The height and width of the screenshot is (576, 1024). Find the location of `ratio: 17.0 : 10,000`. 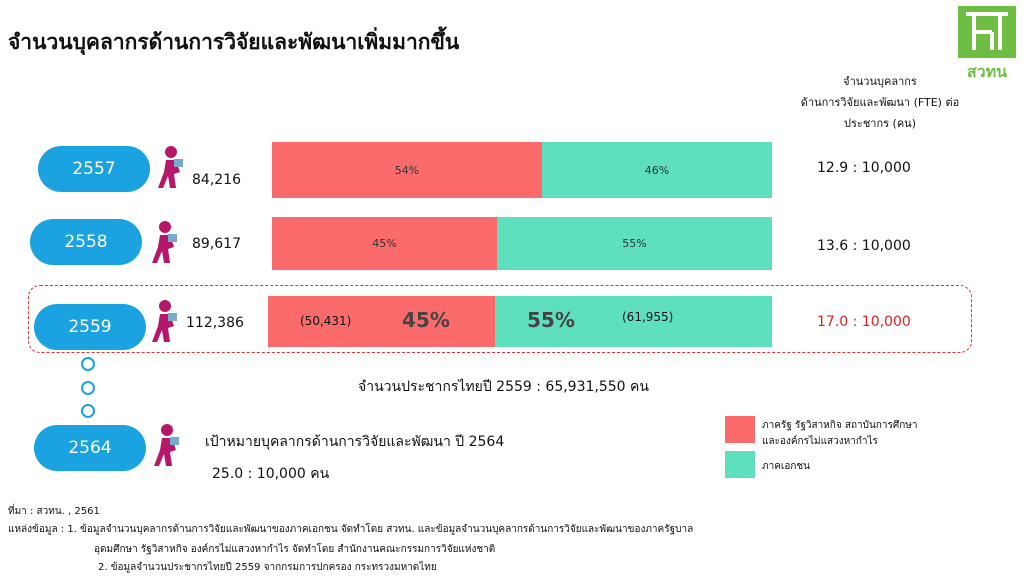

ratio: 17.0 : 10,000 is located at coordinates (864, 322).